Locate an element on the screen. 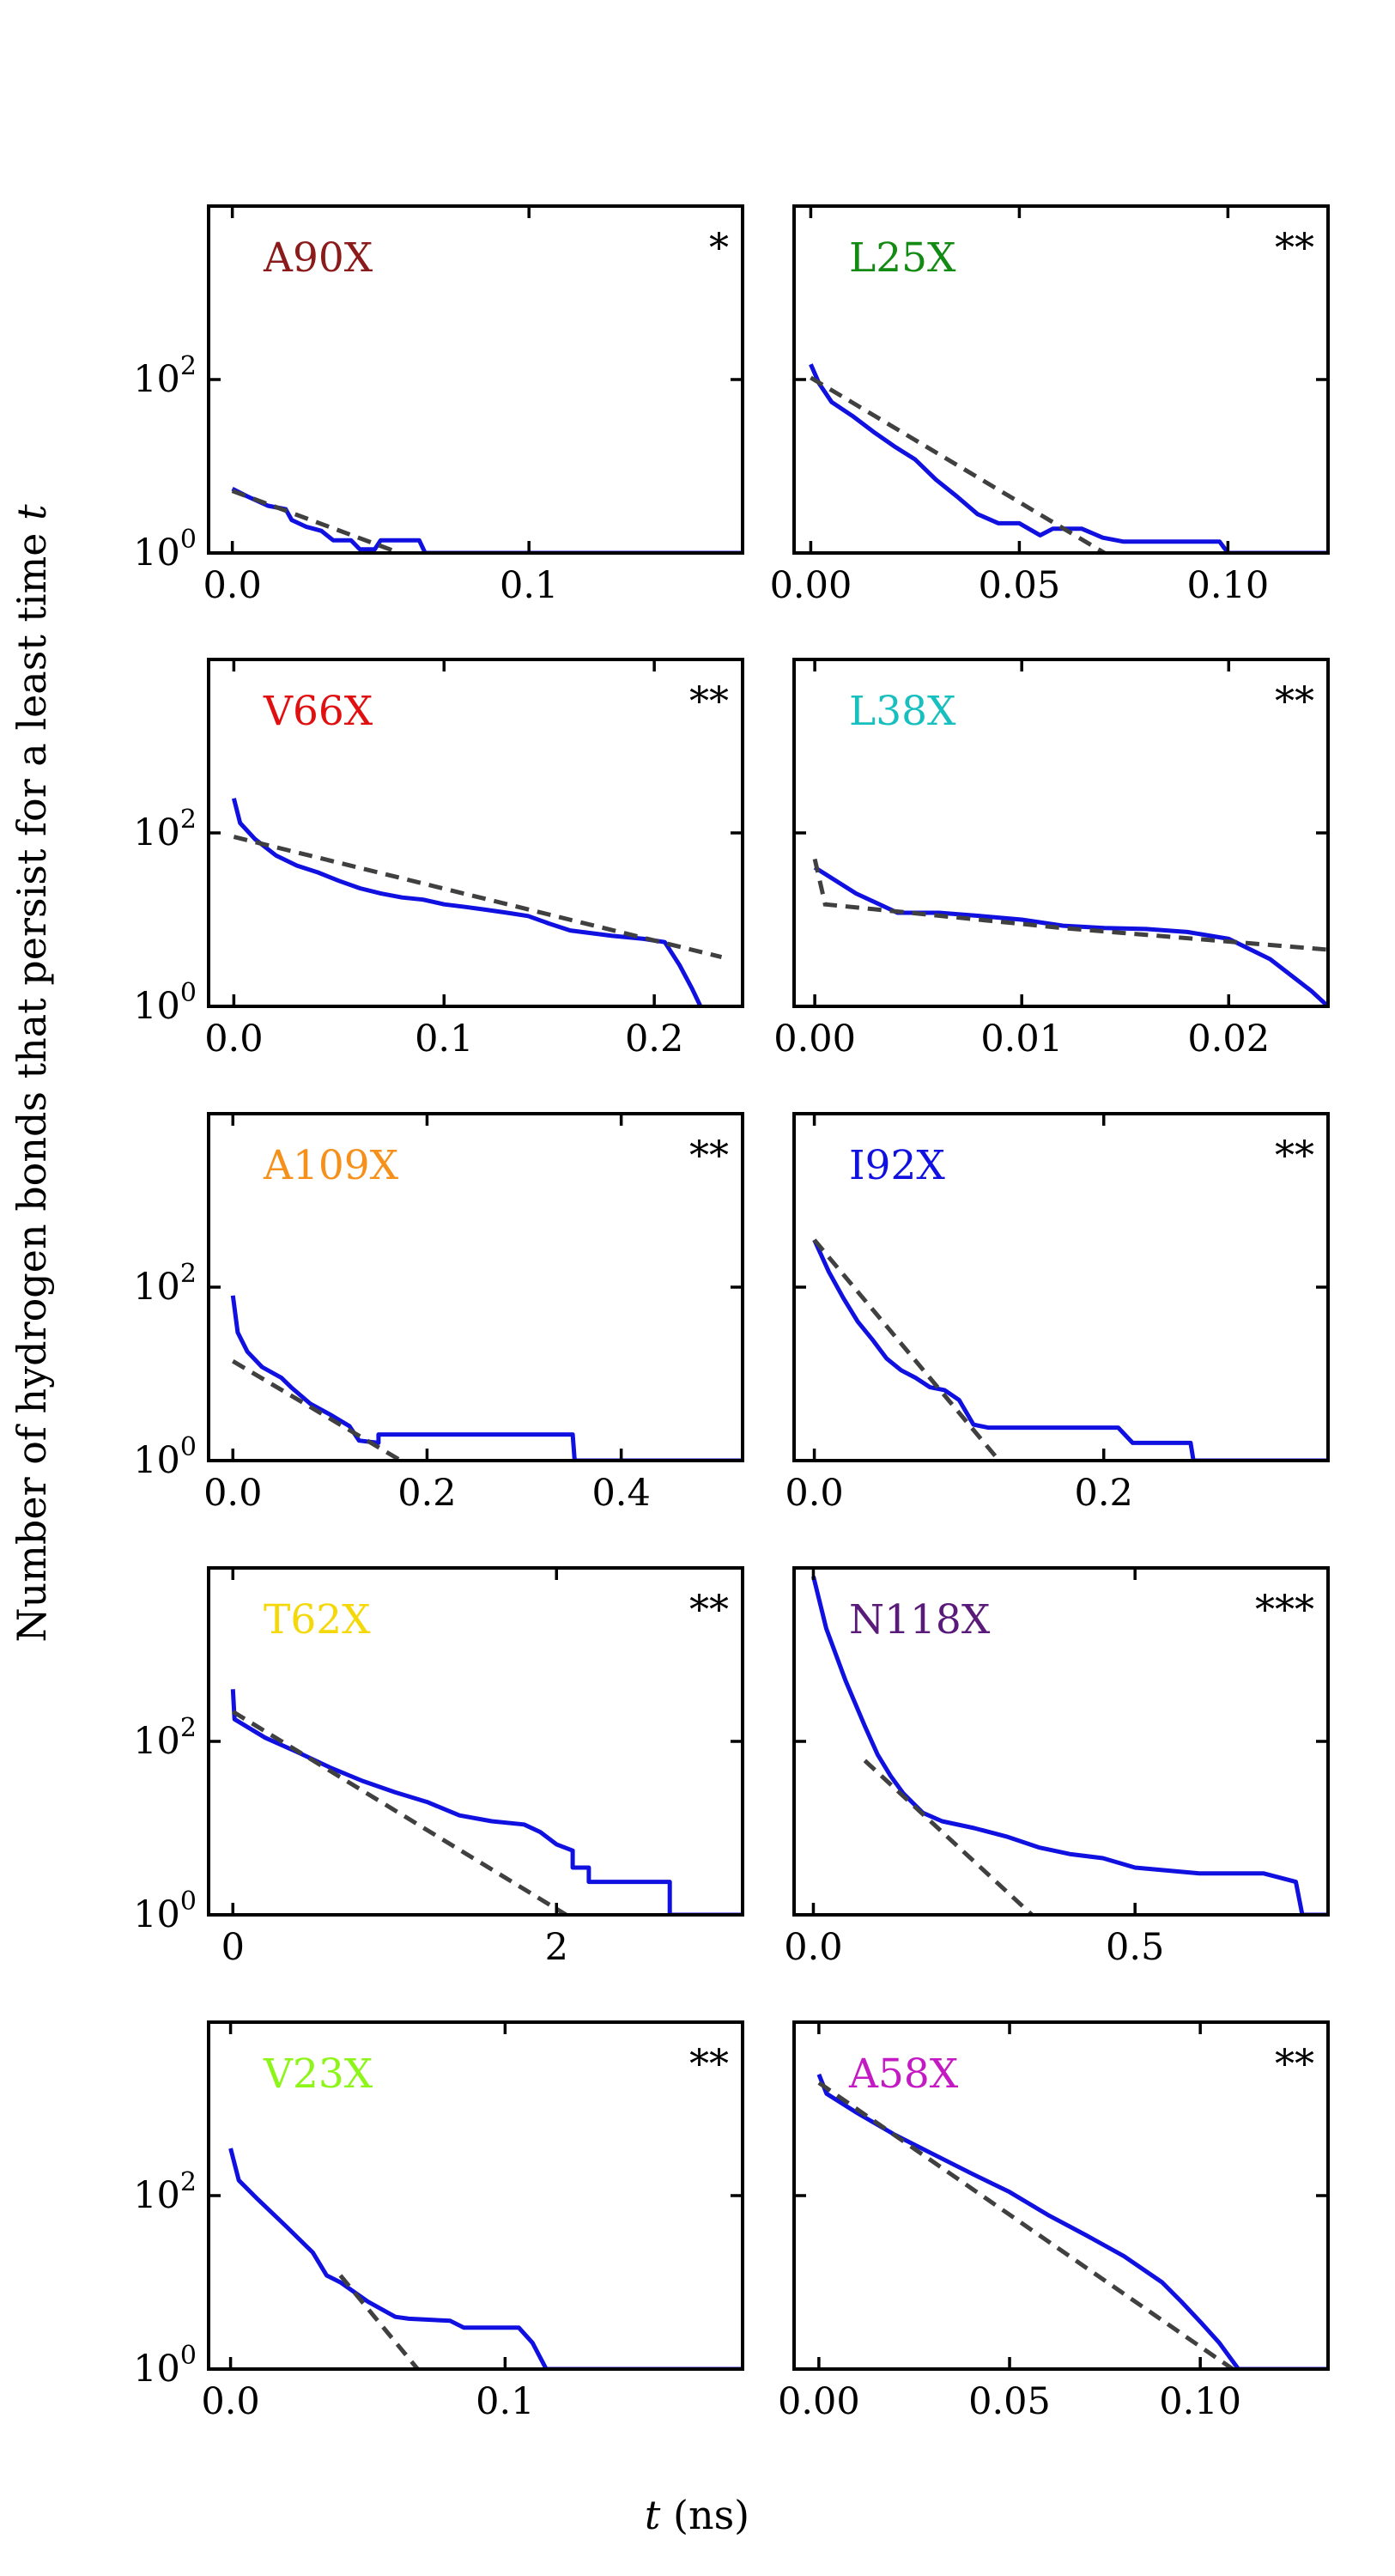 The image size is (1395, 2576). panel-label: A90X is located at coordinates (318, 258).